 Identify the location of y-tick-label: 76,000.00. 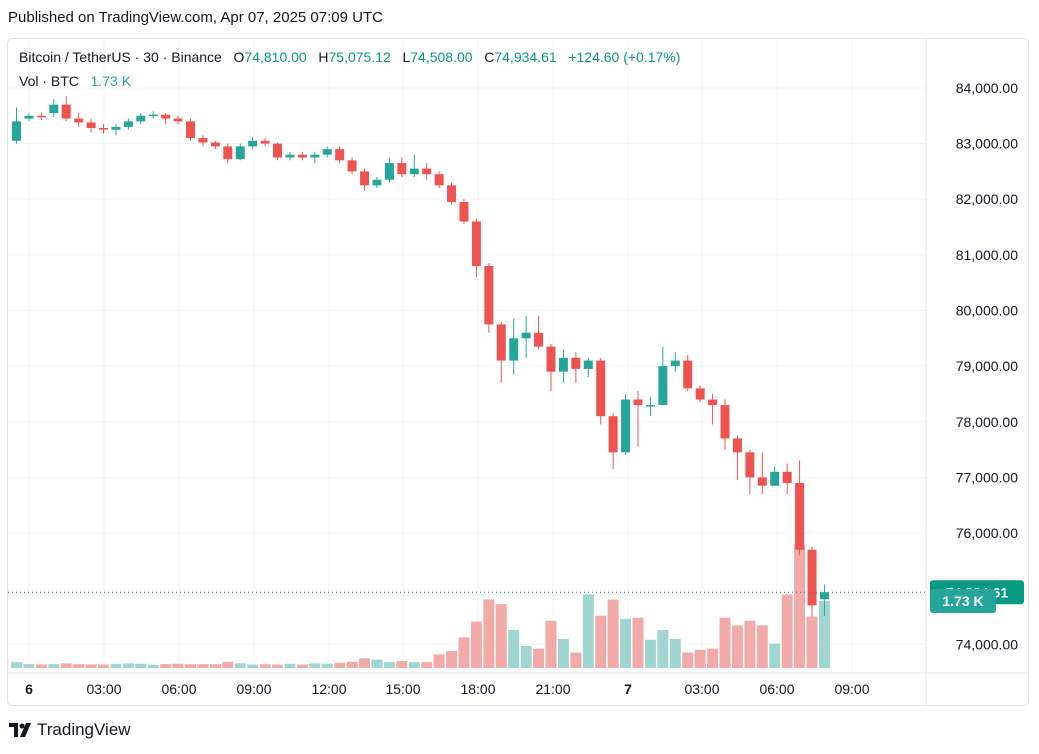
(987, 533).